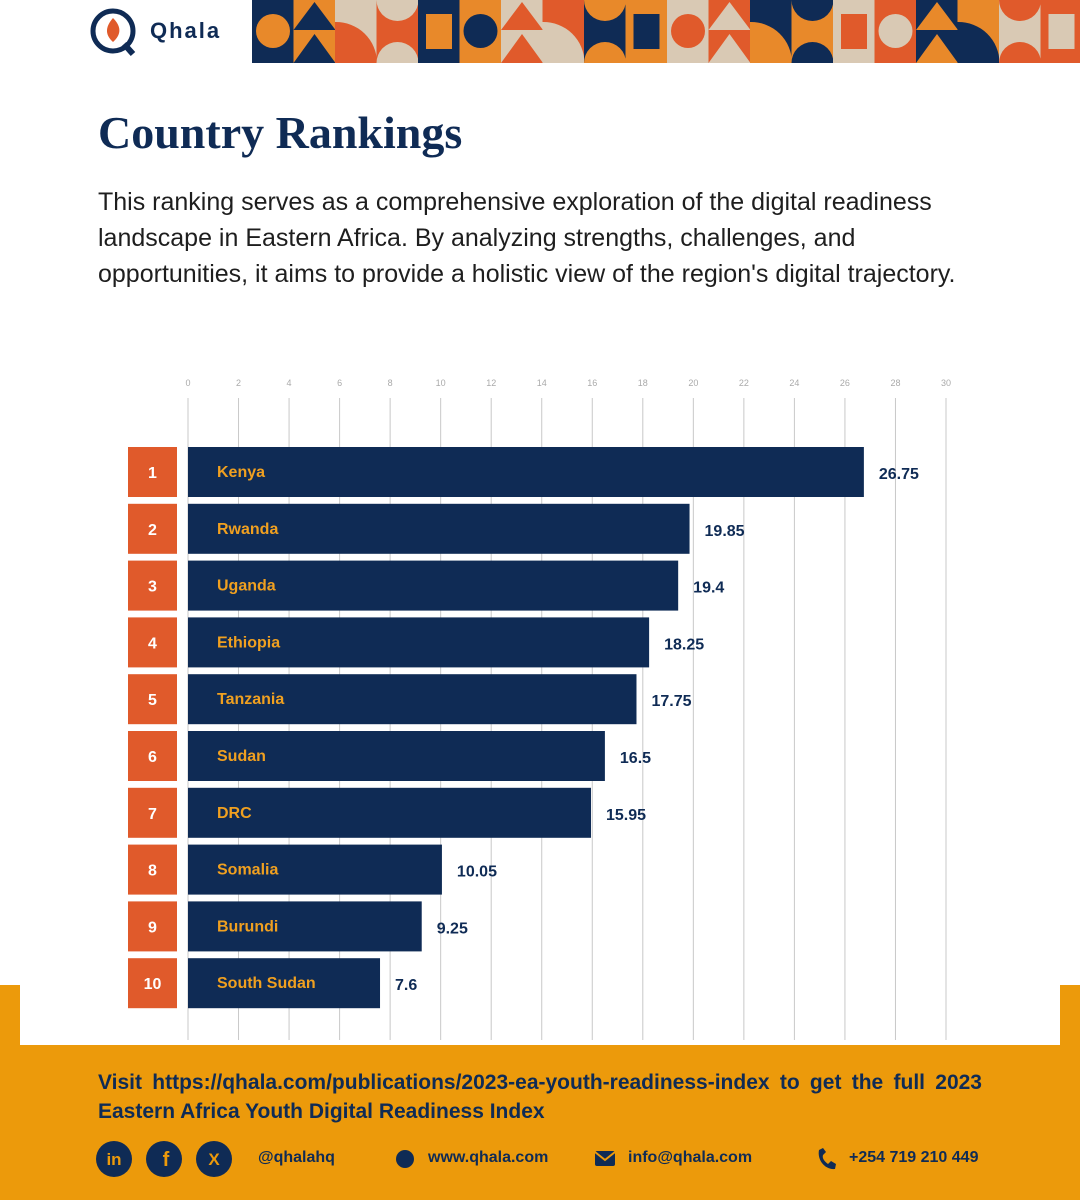  I want to click on brand-name: Qhala, so click(185, 30).